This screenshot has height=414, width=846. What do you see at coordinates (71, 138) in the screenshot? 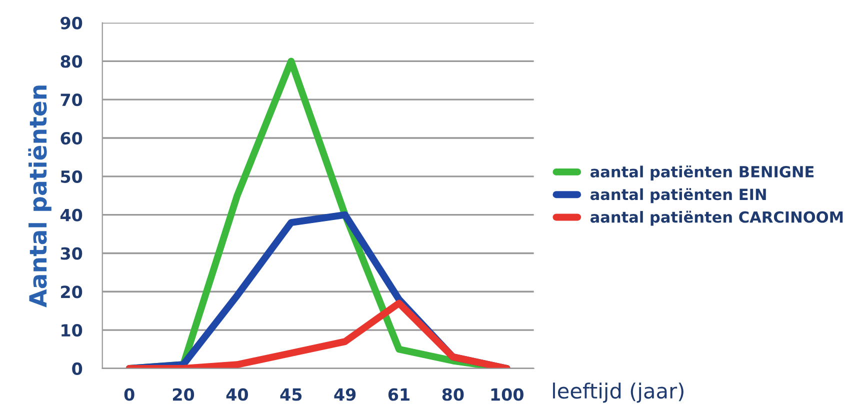
I see `y-tick-label: 60` at bounding box center [71, 138].